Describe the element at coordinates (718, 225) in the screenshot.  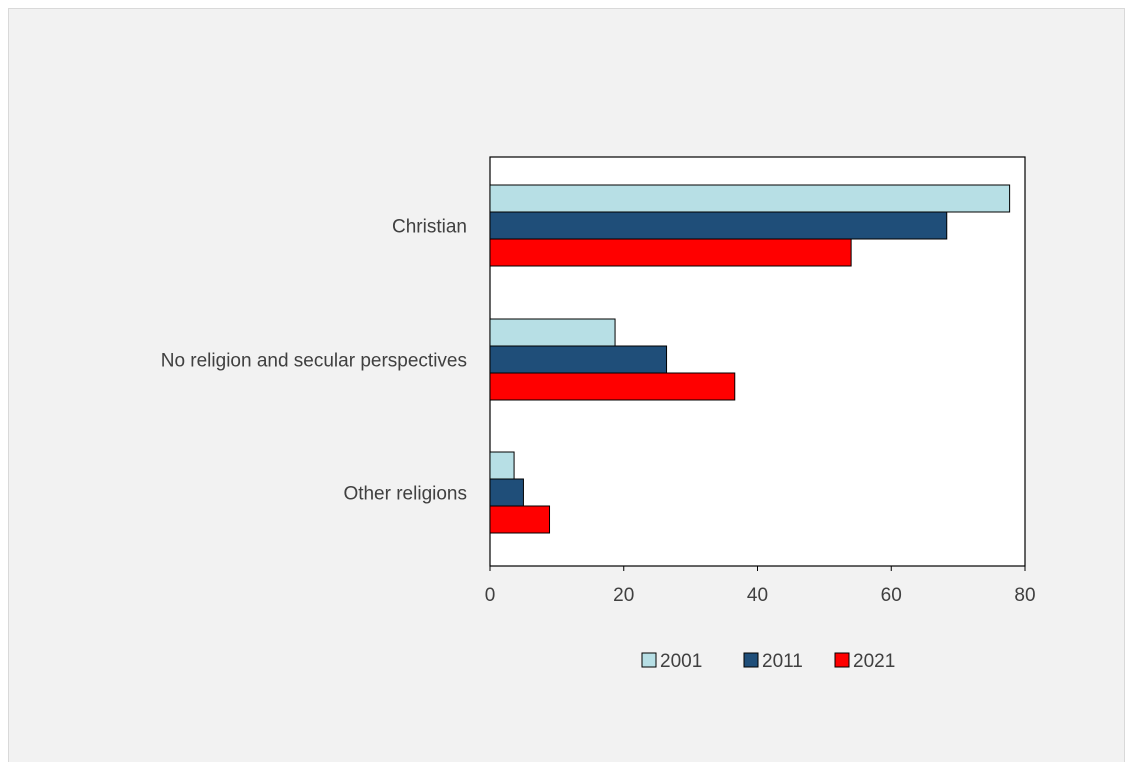
I see `bar-christian-2011` at that location.